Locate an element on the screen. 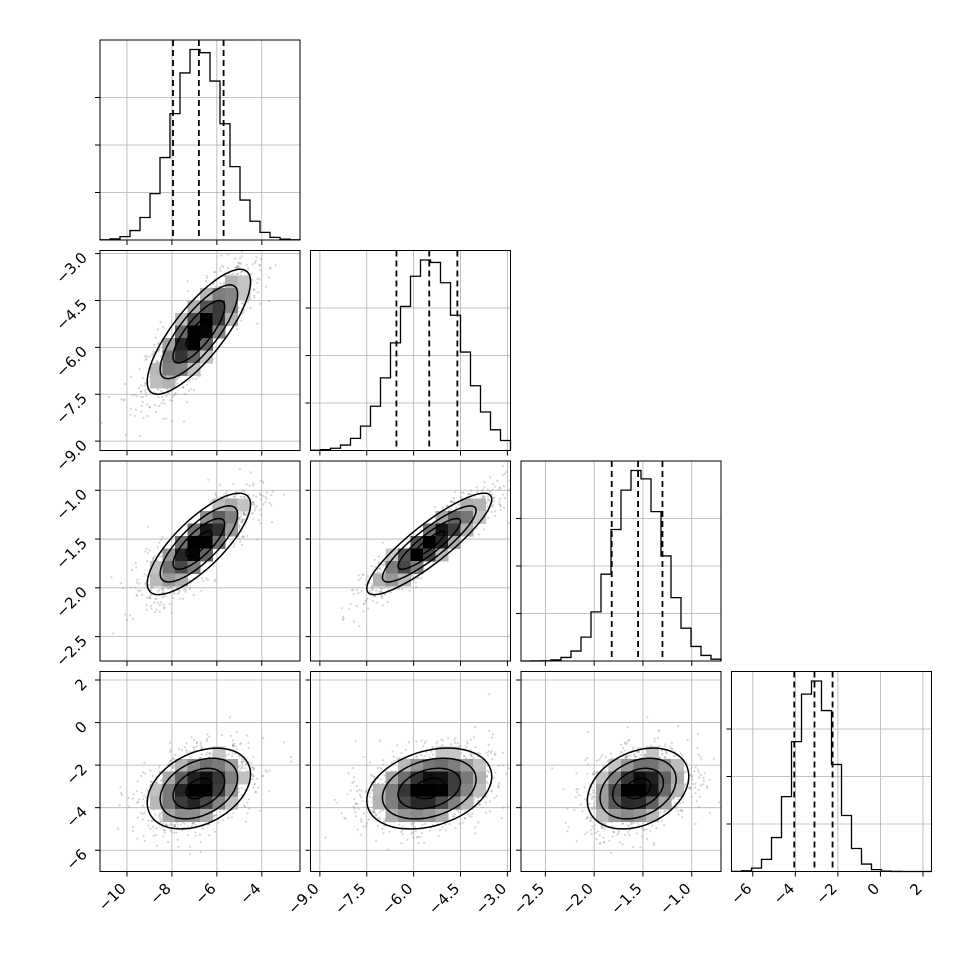 The height and width of the screenshot is (970, 970). y-tick-label: −4.5 is located at coordinates (71, 315).